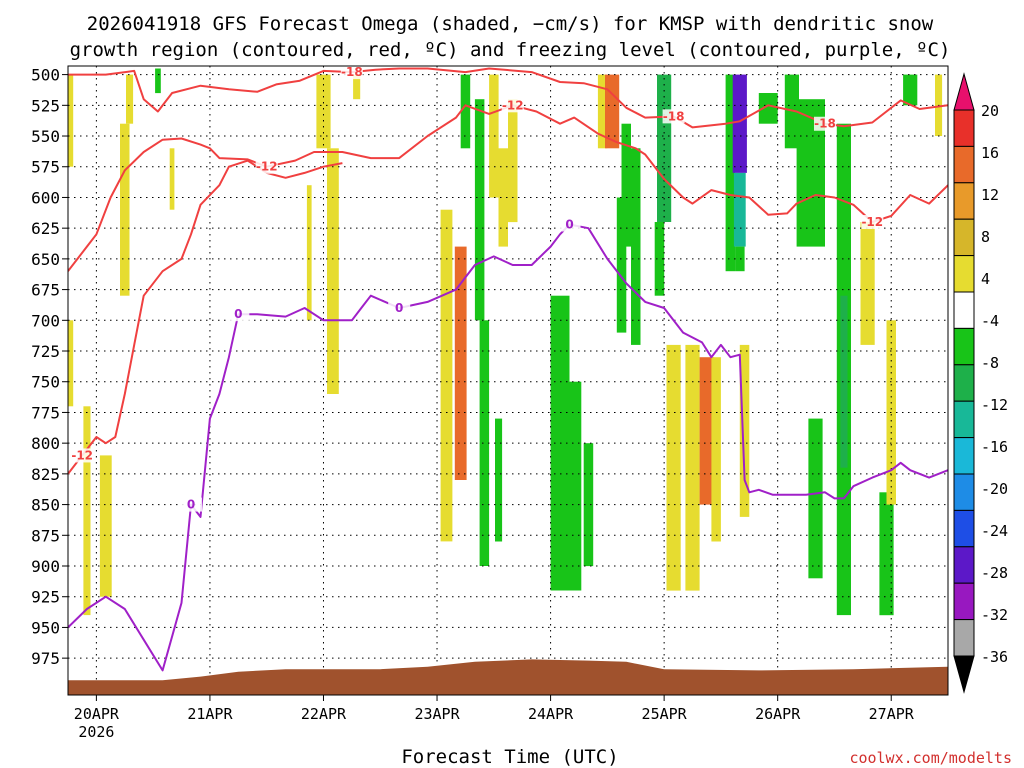  What do you see at coordinates (994, 447) in the screenshot?
I see `colorbar-label-8: -16` at bounding box center [994, 447].